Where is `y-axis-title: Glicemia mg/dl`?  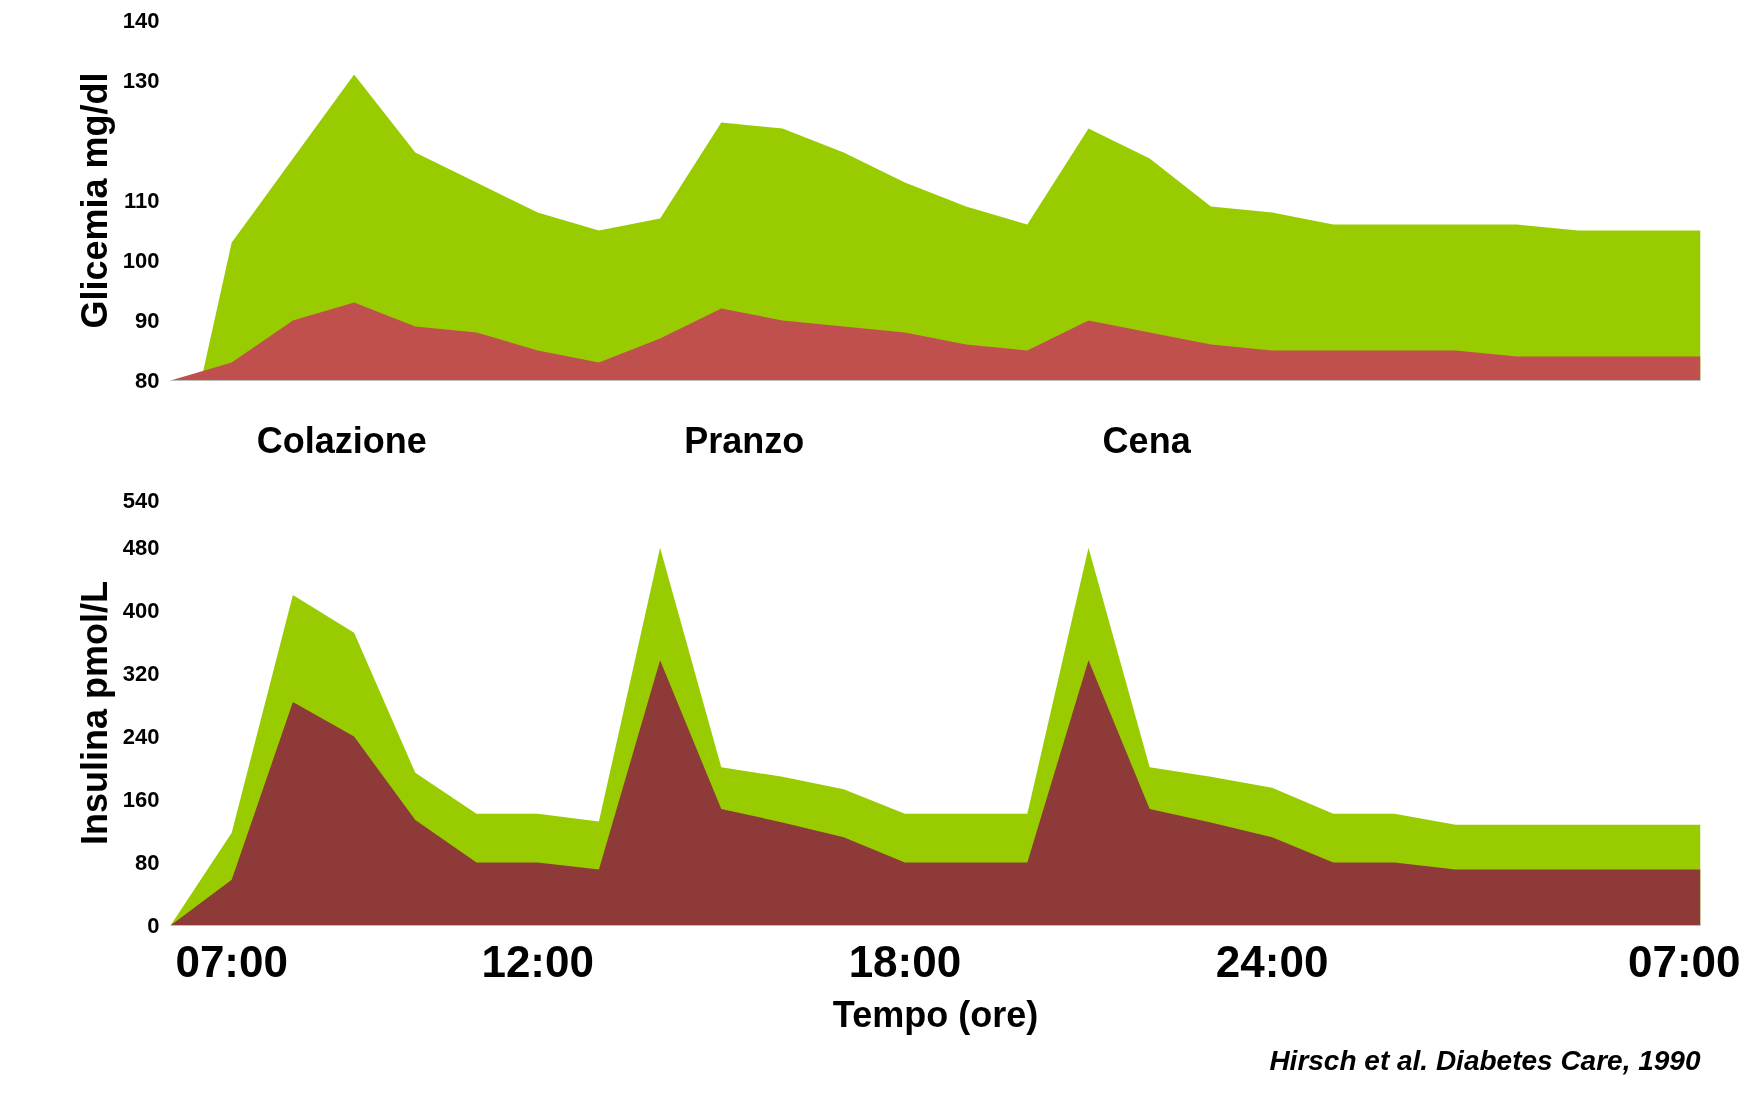
y-axis-title: Glicemia mg/dl is located at coordinates (94, 200).